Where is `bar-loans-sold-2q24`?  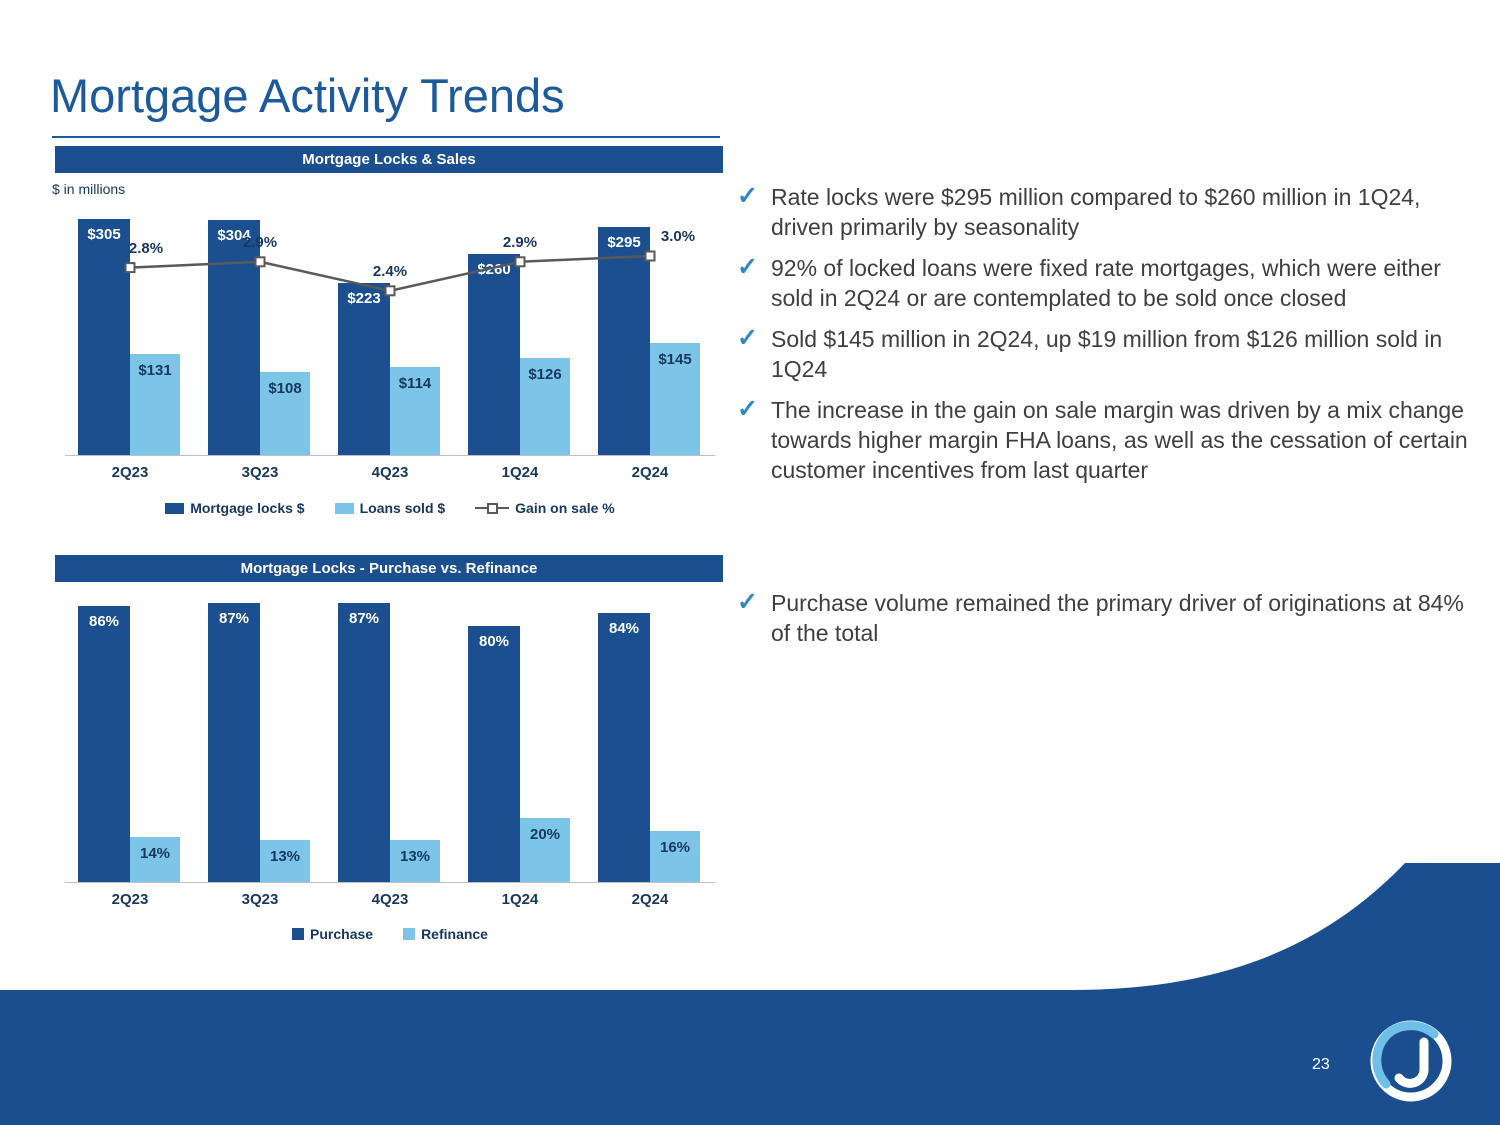 bar-loans-sold-2q24 is located at coordinates (675, 399).